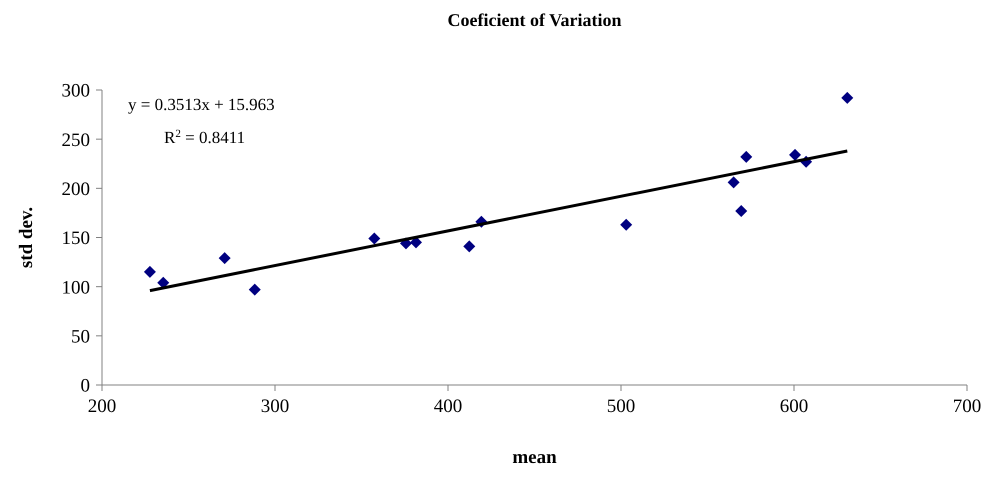 The height and width of the screenshot is (485, 989). Describe the element at coordinates (76, 91) in the screenshot. I see `y-tick-label: 300` at that location.